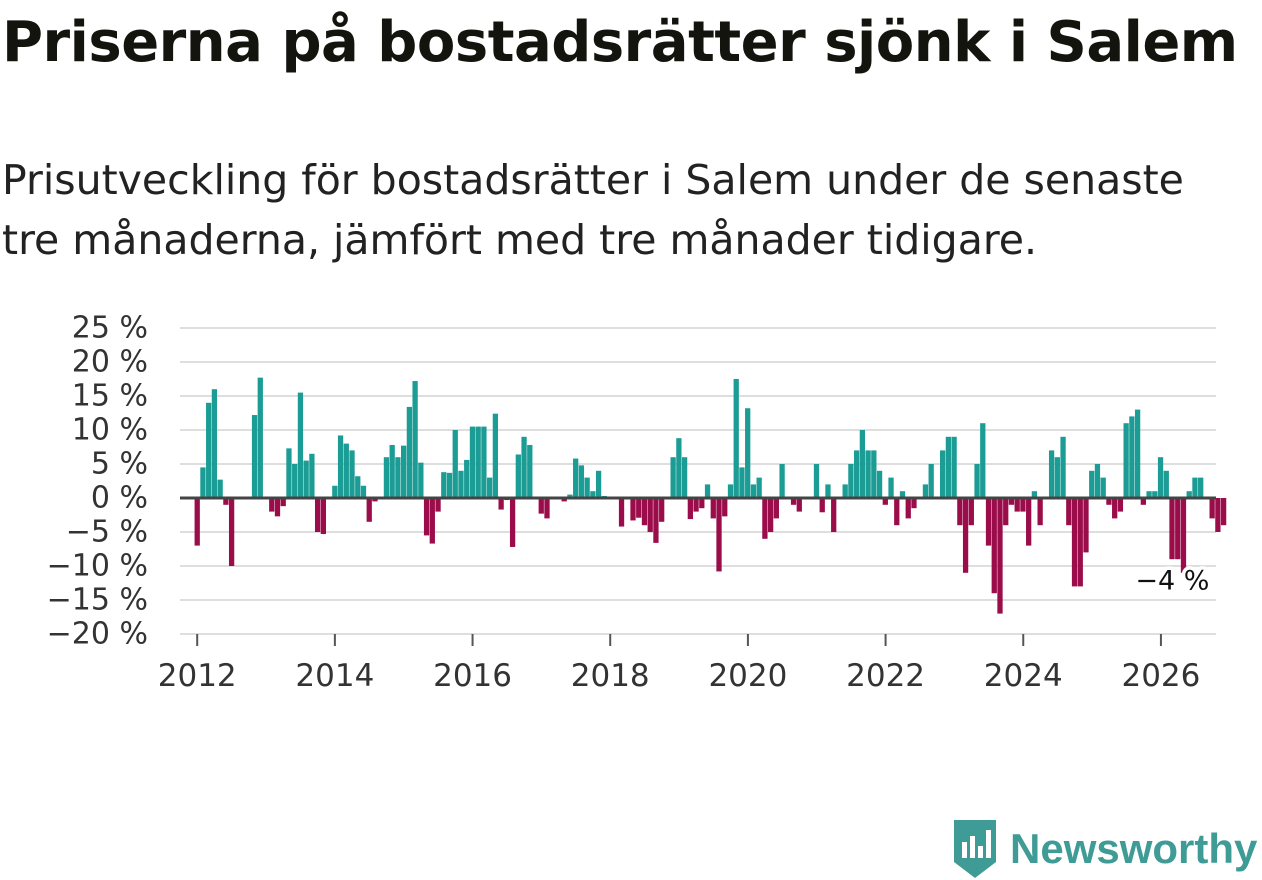 The height and width of the screenshot is (880, 1262). What do you see at coordinates (97, 634) in the screenshot?
I see `y-tick-label: −20 %` at bounding box center [97, 634].